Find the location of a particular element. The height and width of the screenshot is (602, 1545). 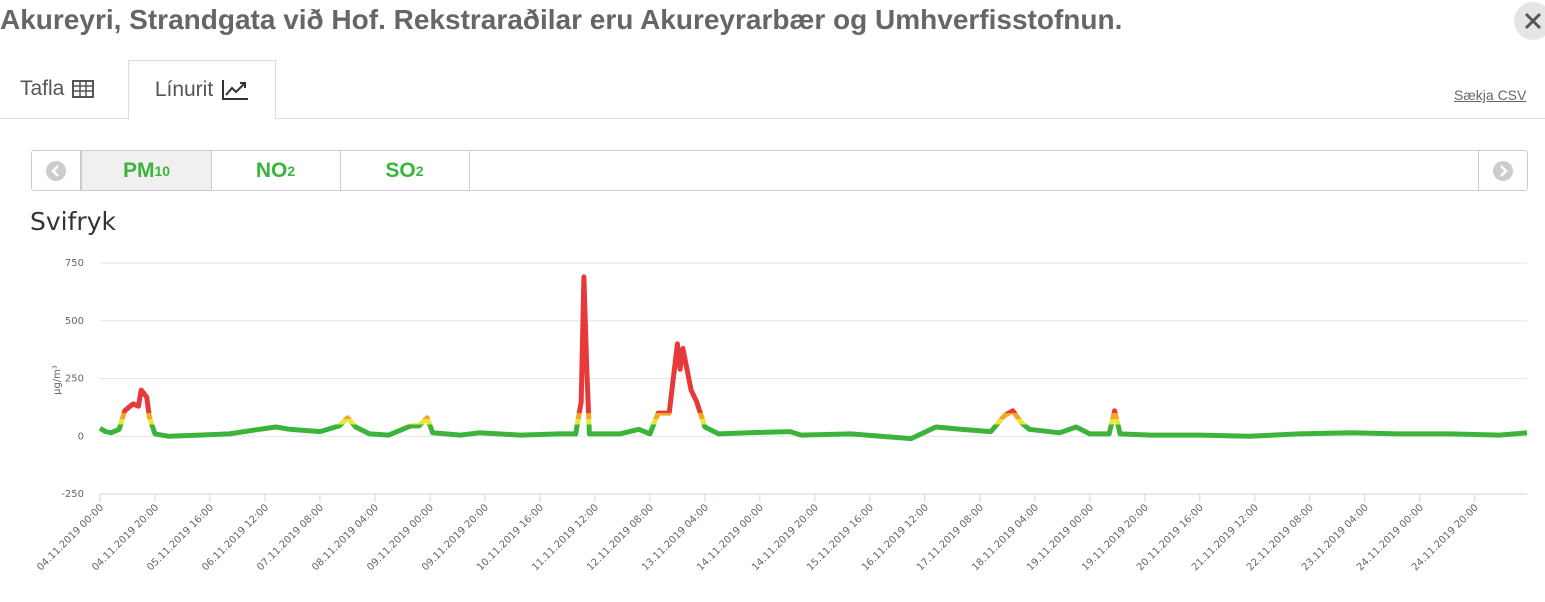

pollutant-button: SO 2 is located at coordinates (405, 170).